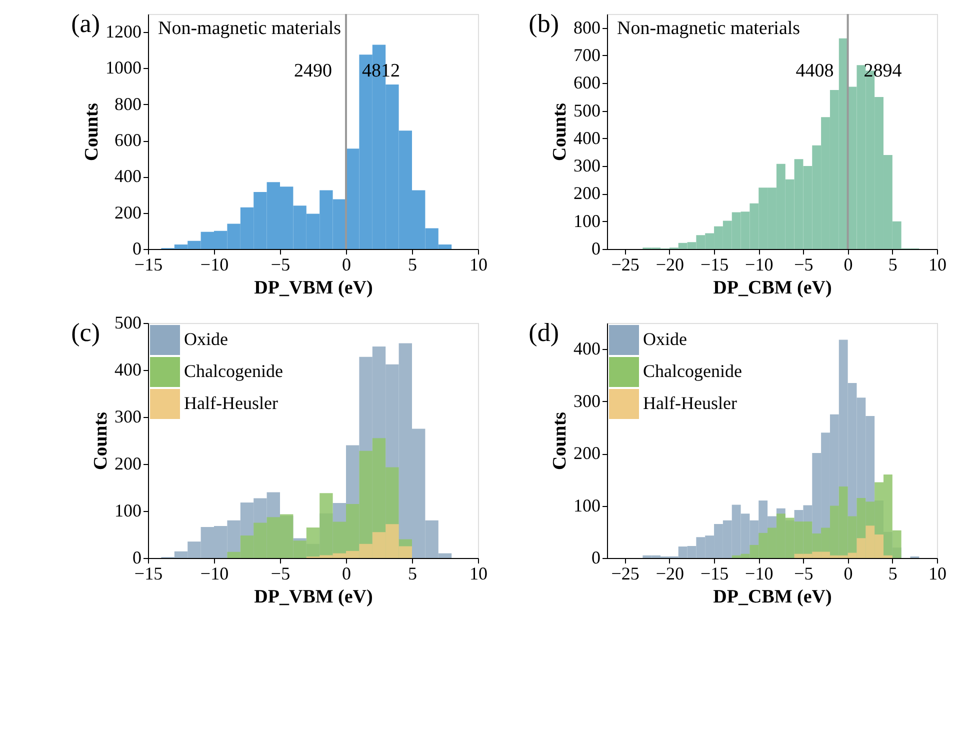 This screenshot has width=970, height=731. I want to click on chart-title: (a), so click(85, 23).